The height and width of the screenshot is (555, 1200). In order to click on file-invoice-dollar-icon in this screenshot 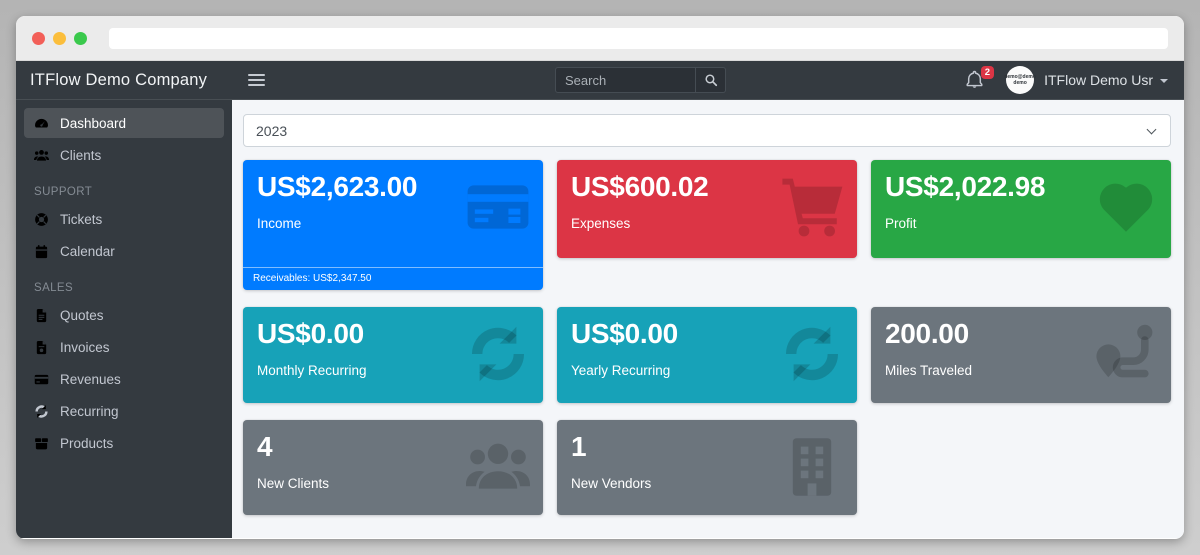, I will do `click(41, 347)`.